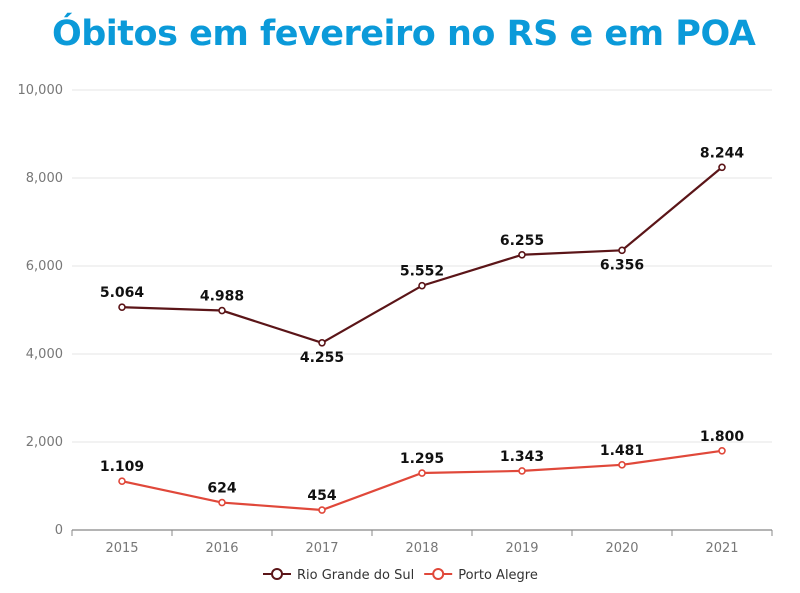 Image resolution: width=800 pixels, height=593 pixels. What do you see at coordinates (722, 153) in the screenshot?
I see `data-label: 8.244` at bounding box center [722, 153].